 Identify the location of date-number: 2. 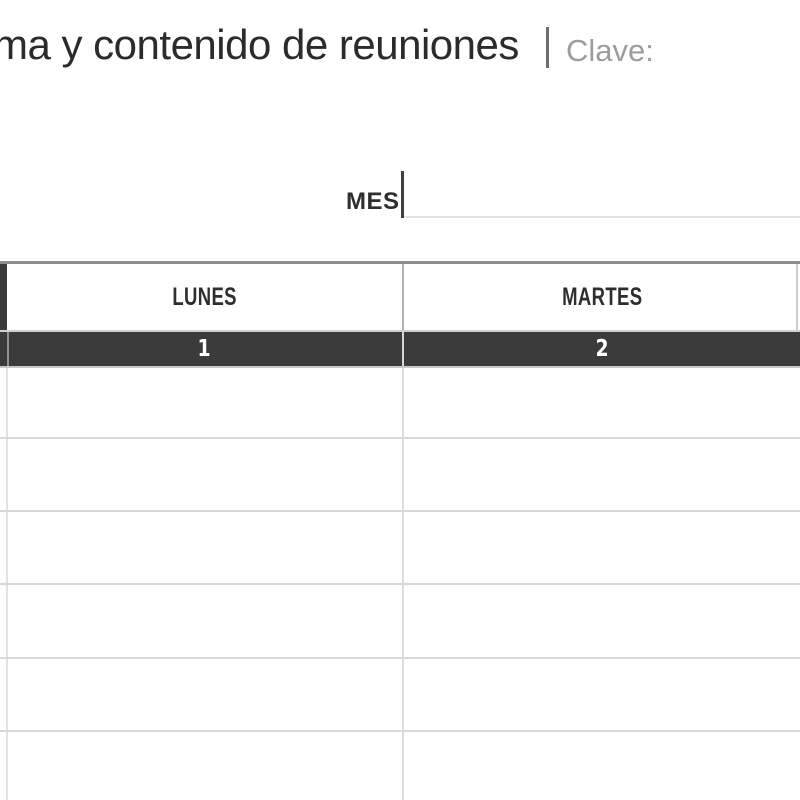
(602, 349).